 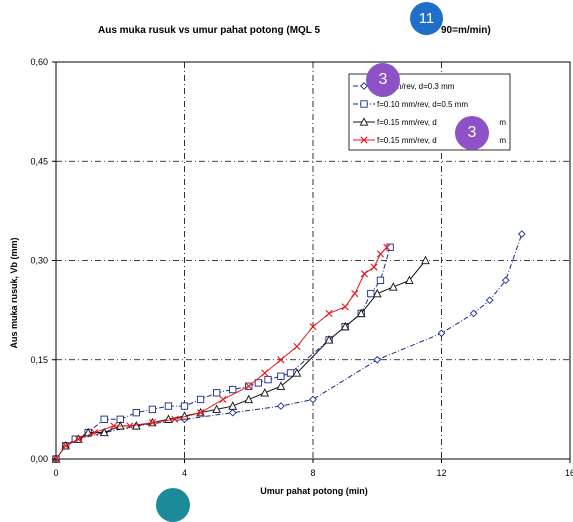 What do you see at coordinates (426, 18) in the screenshot?
I see `annotation-badge: 11` at bounding box center [426, 18].